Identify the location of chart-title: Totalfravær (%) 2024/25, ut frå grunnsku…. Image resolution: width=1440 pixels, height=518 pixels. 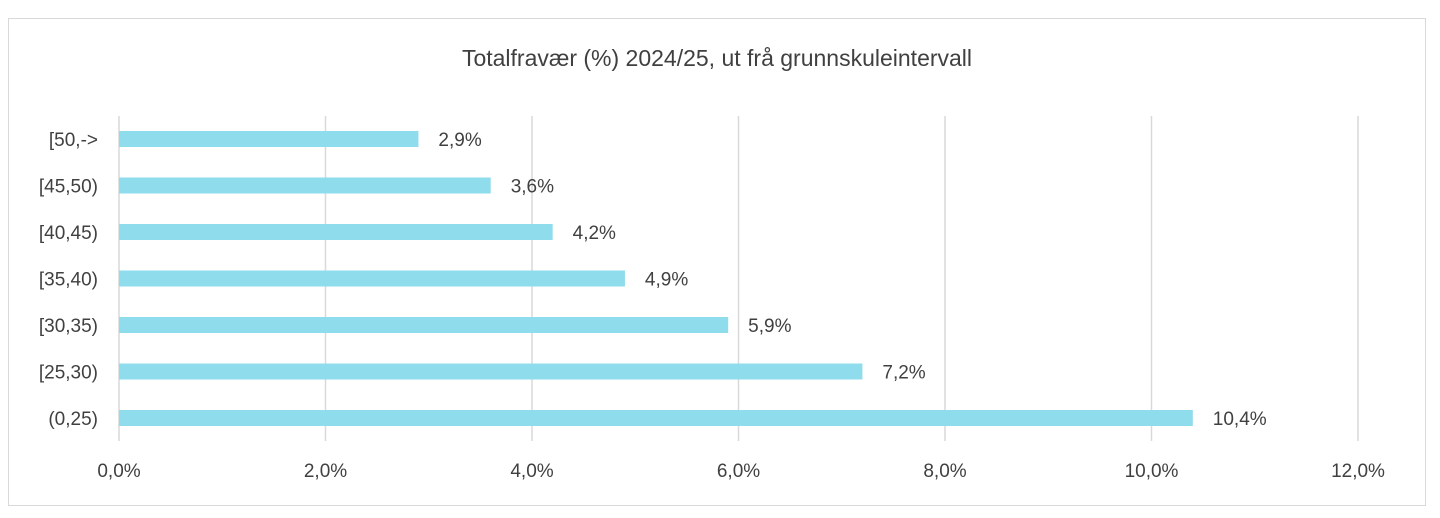
(717, 58).